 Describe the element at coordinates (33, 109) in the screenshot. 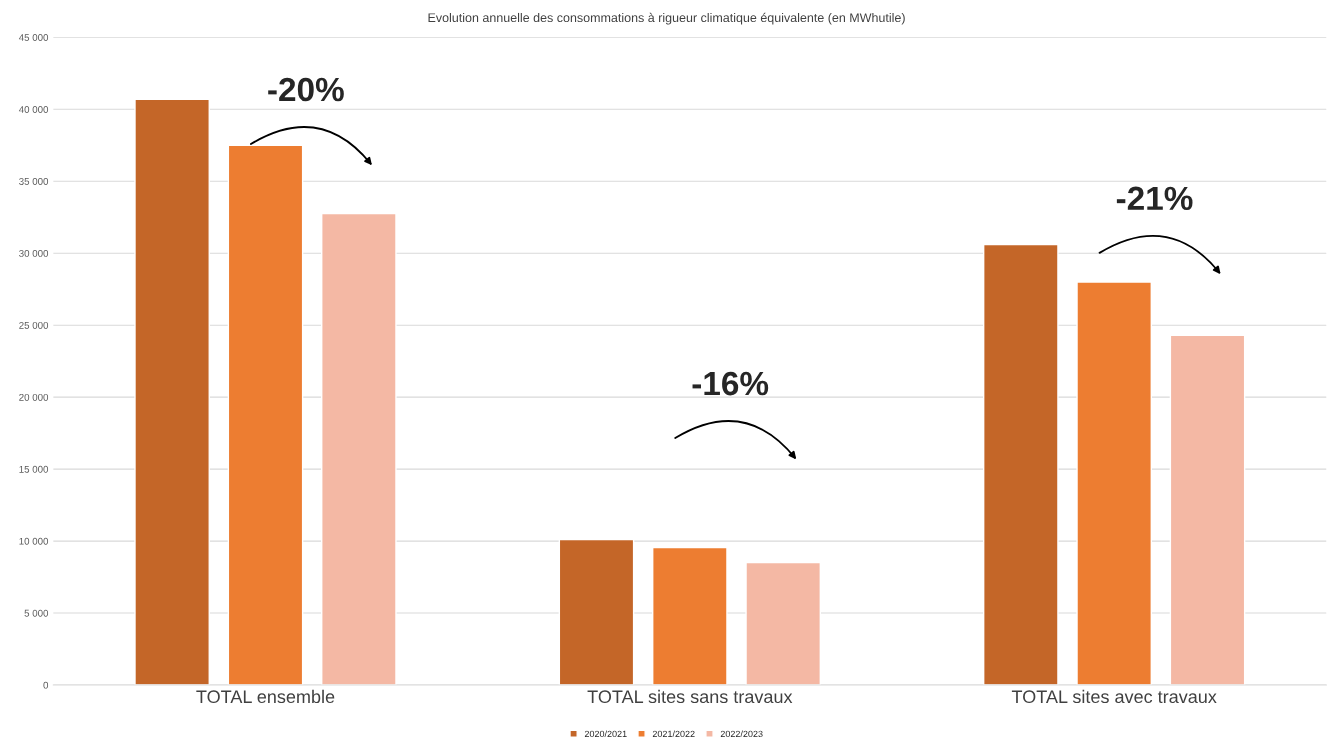

I see `y-tick-label: 40 000` at that location.